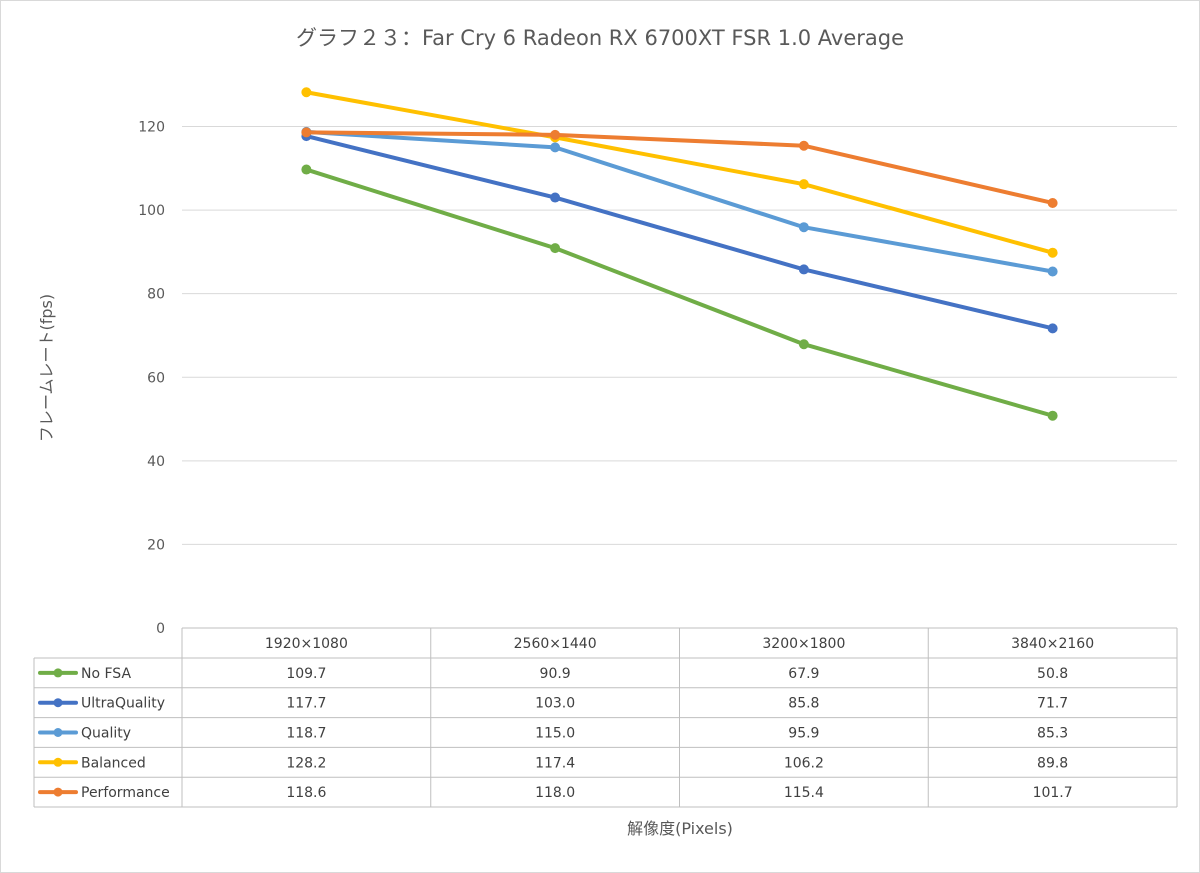 This screenshot has width=1200, height=873. What do you see at coordinates (306, 644) in the screenshot?
I see `x-category-label: 1920×1080` at bounding box center [306, 644].